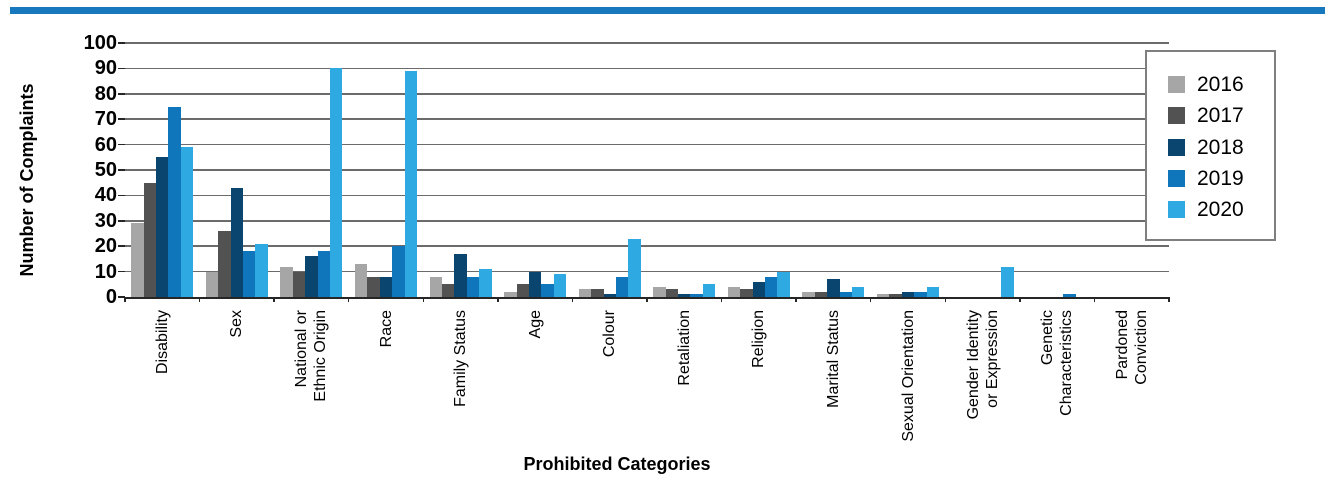 This screenshot has height=497, width=1332. What do you see at coordinates (1131, 347) in the screenshot?
I see `x-category-label: Pardoned Conviction` at bounding box center [1131, 347].